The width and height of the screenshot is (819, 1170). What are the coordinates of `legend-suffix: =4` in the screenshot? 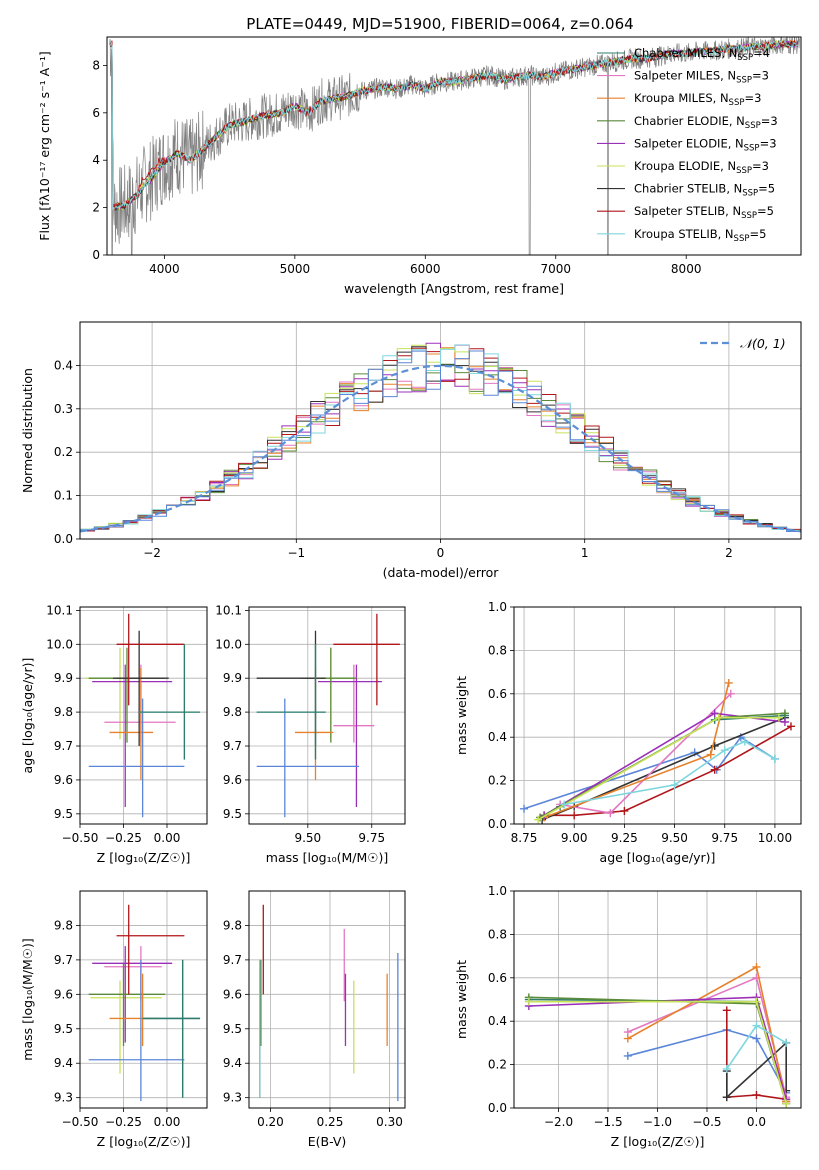 It's located at (761, 53).